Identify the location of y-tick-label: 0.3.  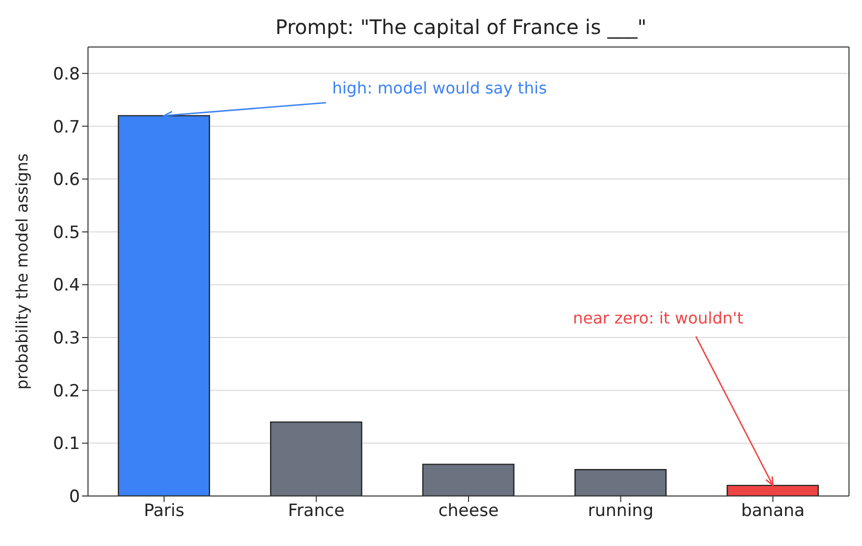
(66, 338).